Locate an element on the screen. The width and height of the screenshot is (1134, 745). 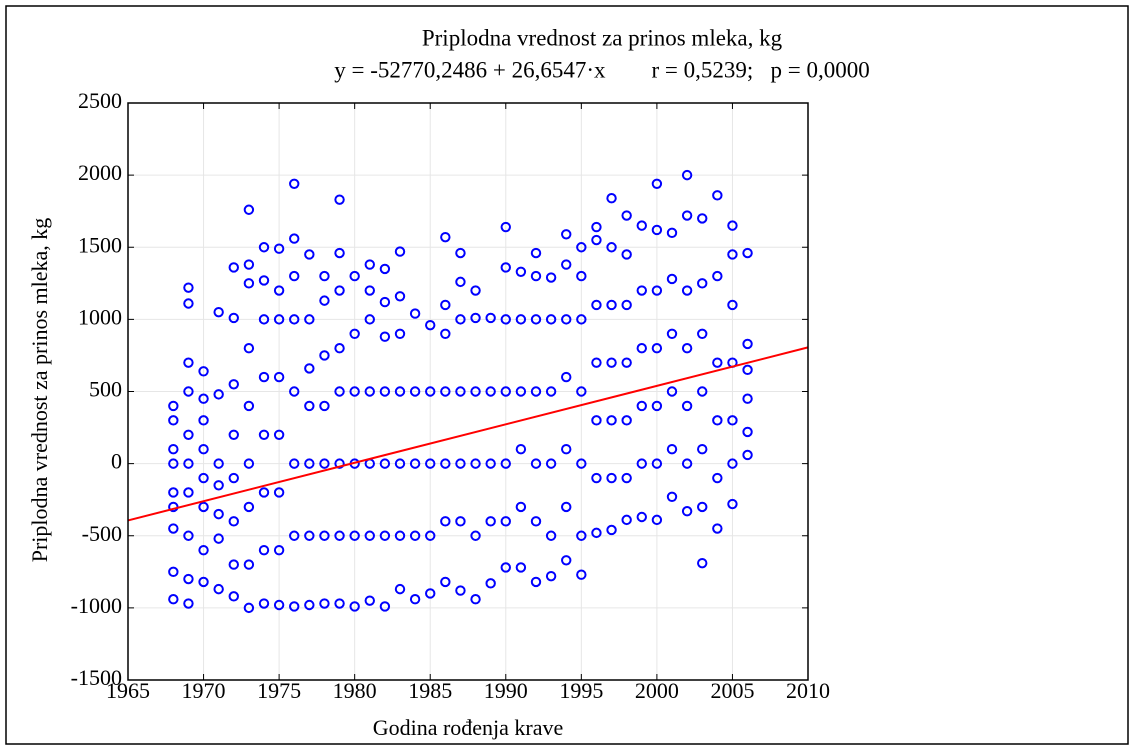
x-tick-label: 2010 is located at coordinates (808, 690).